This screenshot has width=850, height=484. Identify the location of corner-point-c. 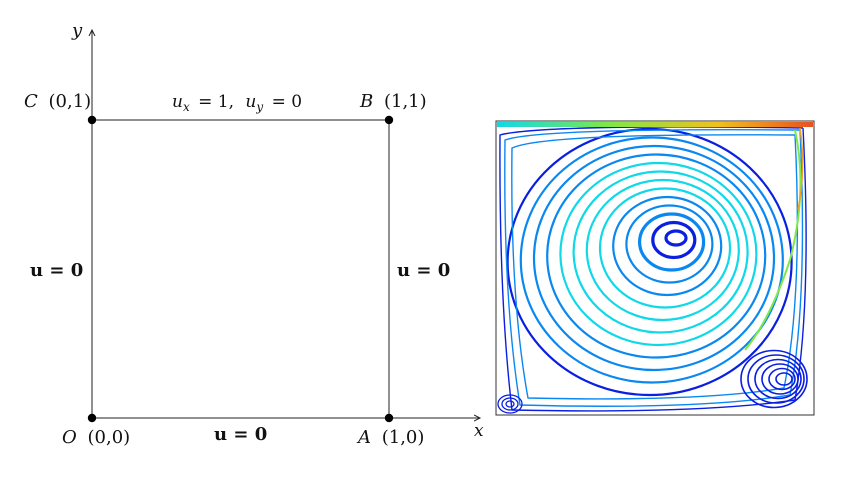
(92, 120).